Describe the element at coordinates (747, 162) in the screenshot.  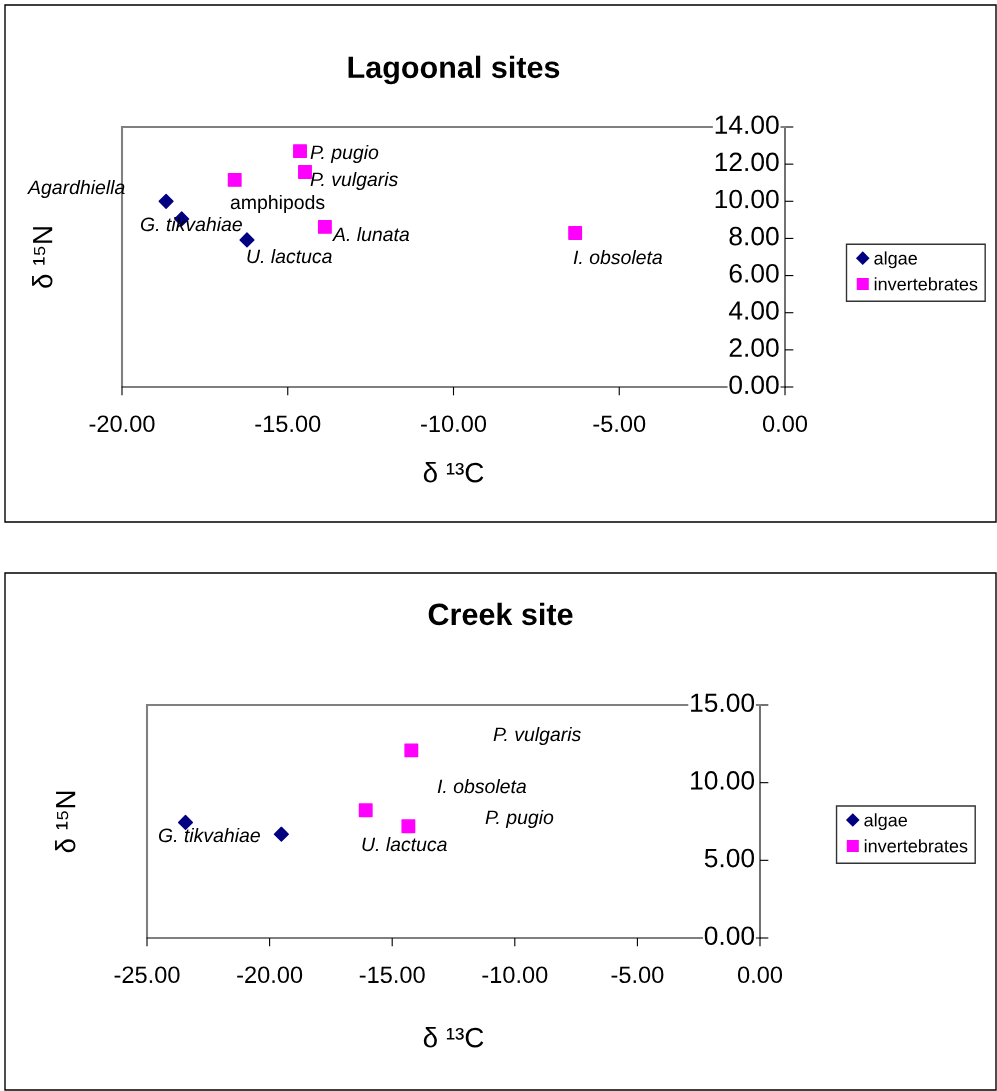
I see `y-tick-label: 12.00` at that location.